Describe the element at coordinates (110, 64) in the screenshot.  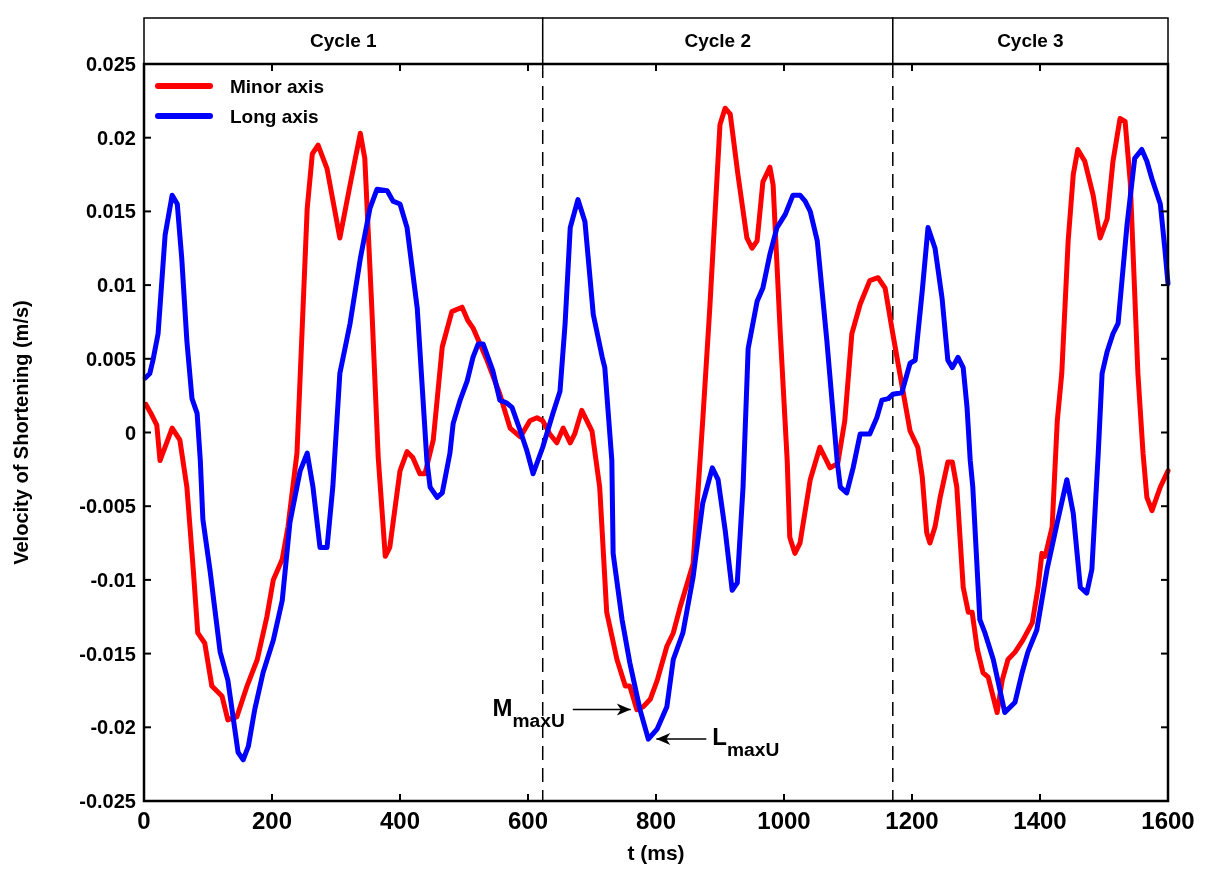
I see `y-tick-label: 0.025` at that location.